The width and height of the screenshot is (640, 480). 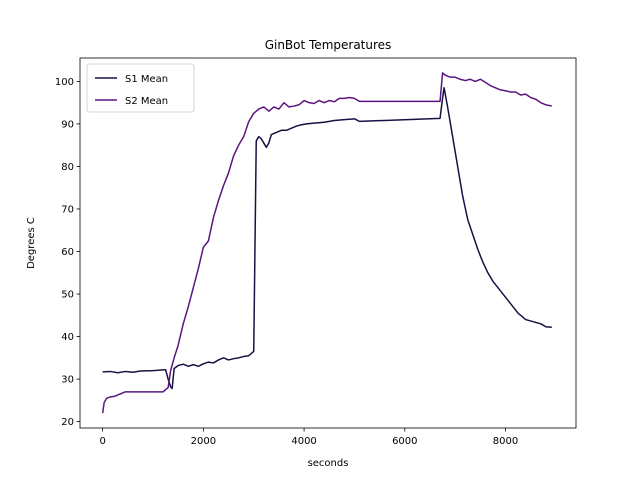 I want to click on x-tick-label: 8000, so click(x=505, y=441).